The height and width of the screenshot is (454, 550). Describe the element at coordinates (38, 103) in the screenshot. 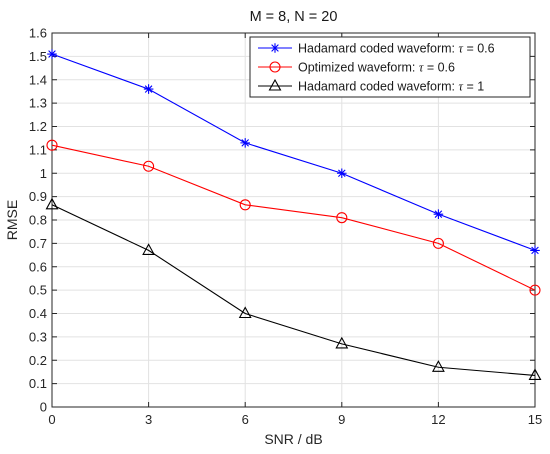

I see `y-tick-label: 1.3` at that location.